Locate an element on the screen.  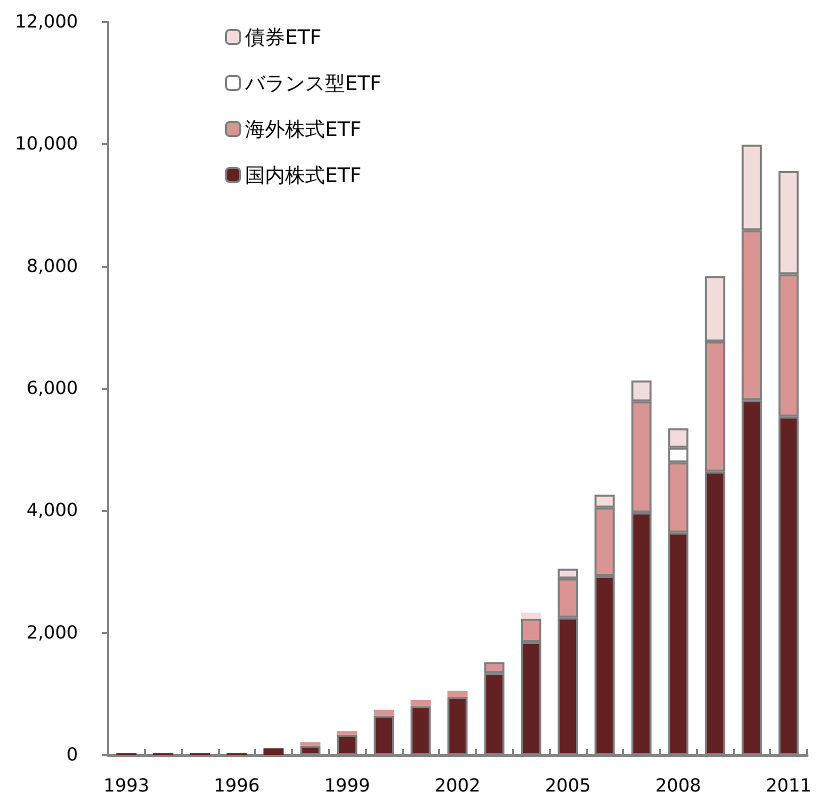
x-tick-label: 2005 is located at coordinates (567, 786).